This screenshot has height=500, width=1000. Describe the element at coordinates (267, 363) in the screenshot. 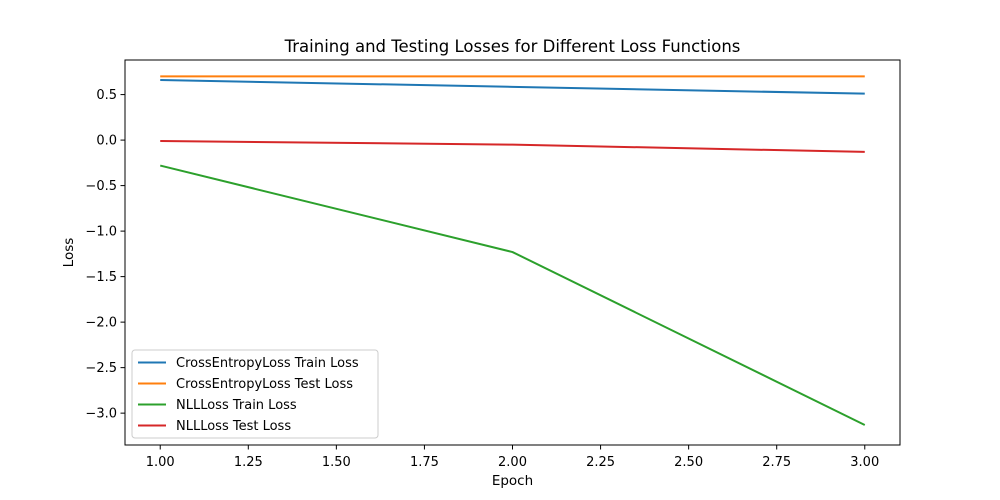

I see `legend-label: CrossEntropyLoss Train Loss` at that location.